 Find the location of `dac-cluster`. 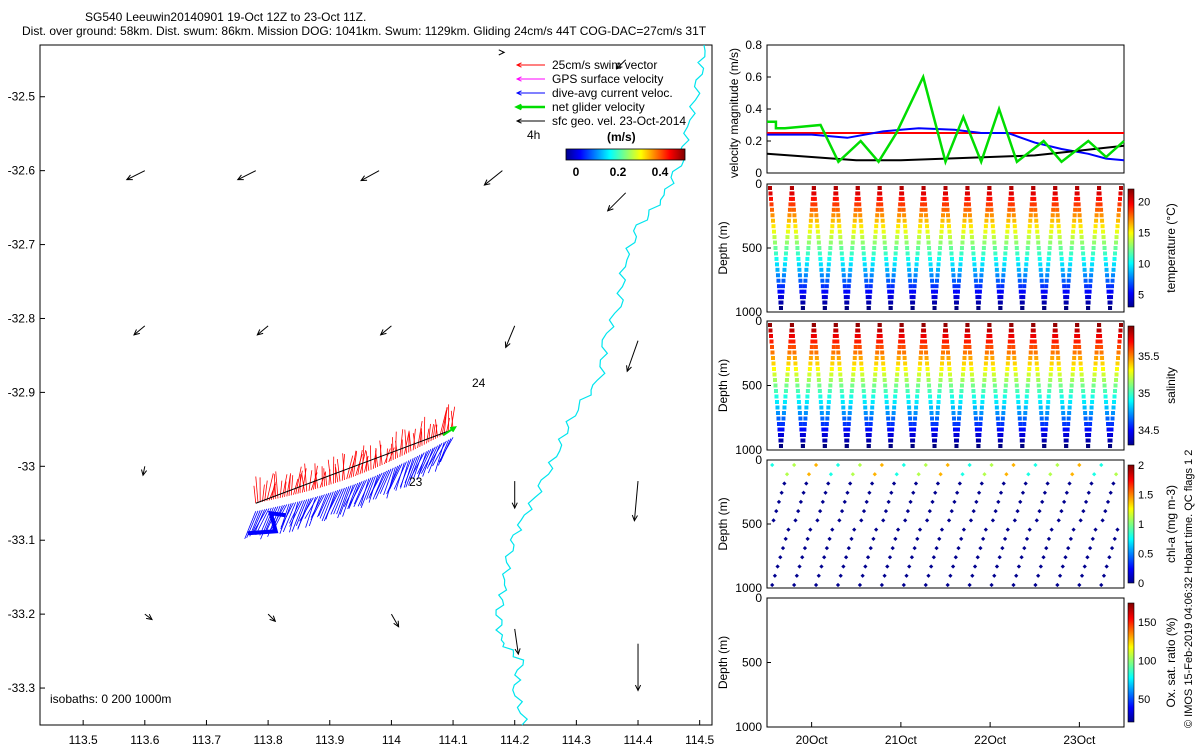

dac-cluster is located at coordinates (267, 523).